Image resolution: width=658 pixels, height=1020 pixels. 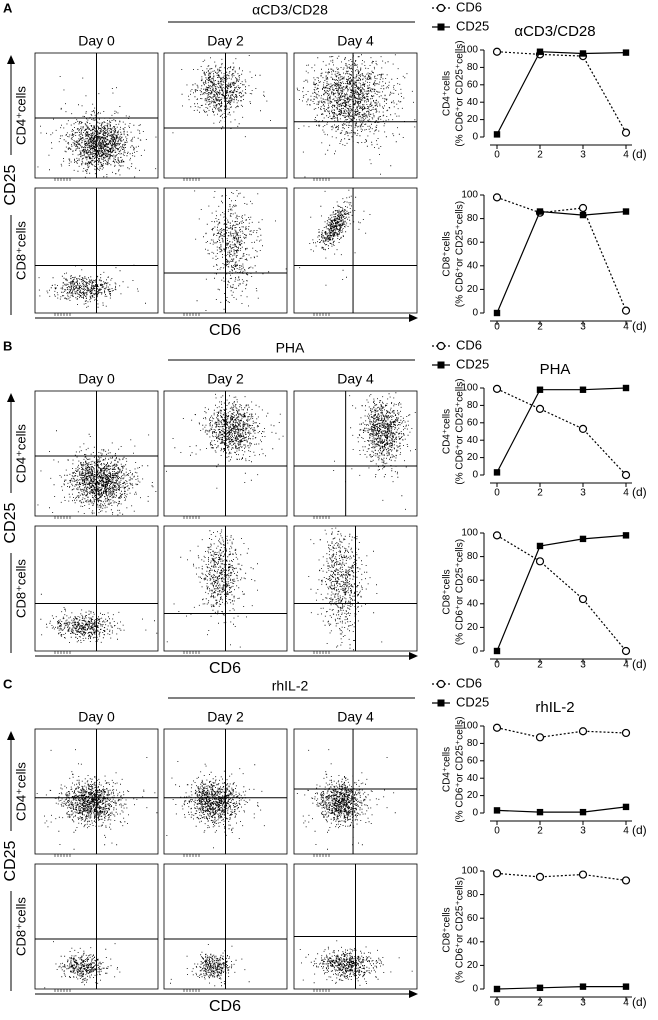 What do you see at coordinates (554, 31) in the screenshot?
I see `chart-title: αCD3/CD28` at bounding box center [554, 31].